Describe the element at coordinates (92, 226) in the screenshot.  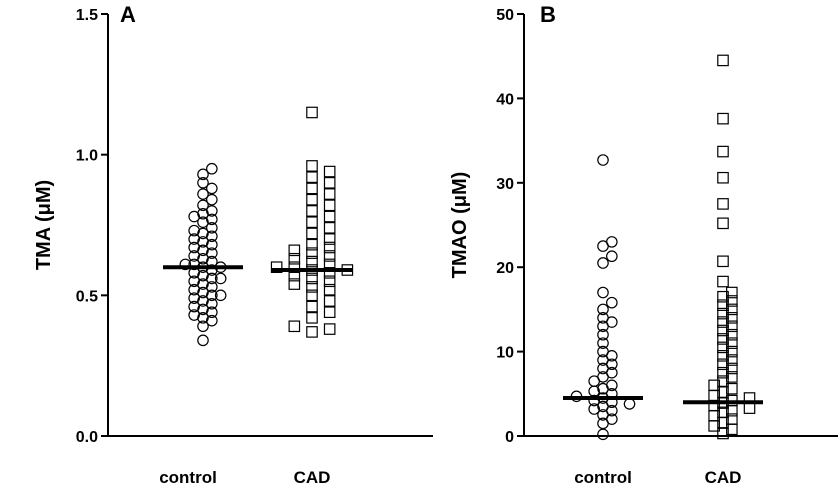
I see `panel-a-y-ticks: 0.0 0.5 1.0 1.5` at that location.